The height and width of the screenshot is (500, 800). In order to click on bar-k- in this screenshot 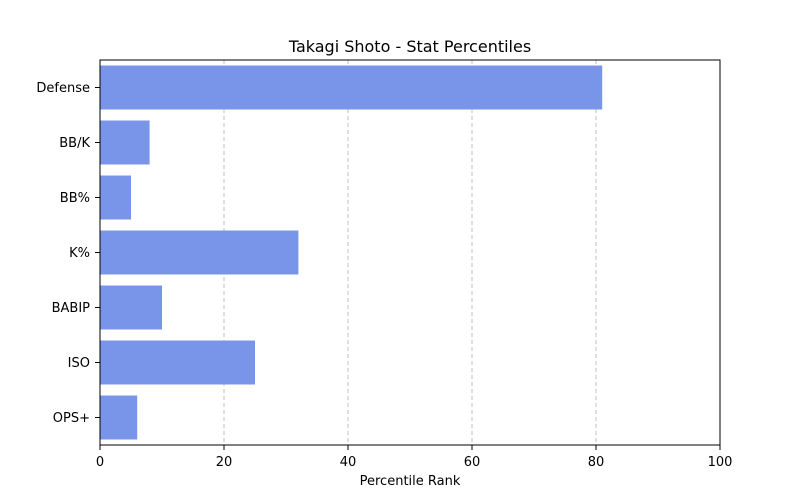, I will do `click(199, 252)`.